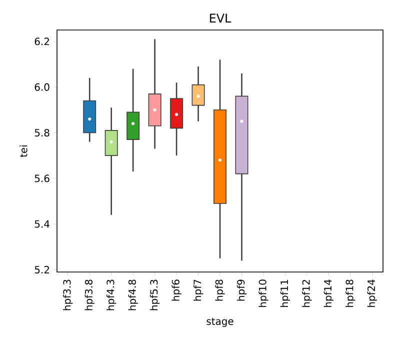 The height and width of the screenshot is (355, 393). Describe the element at coordinates (177, 290) in the screenshot. I see `x-tick-label: hpf6` at that location.